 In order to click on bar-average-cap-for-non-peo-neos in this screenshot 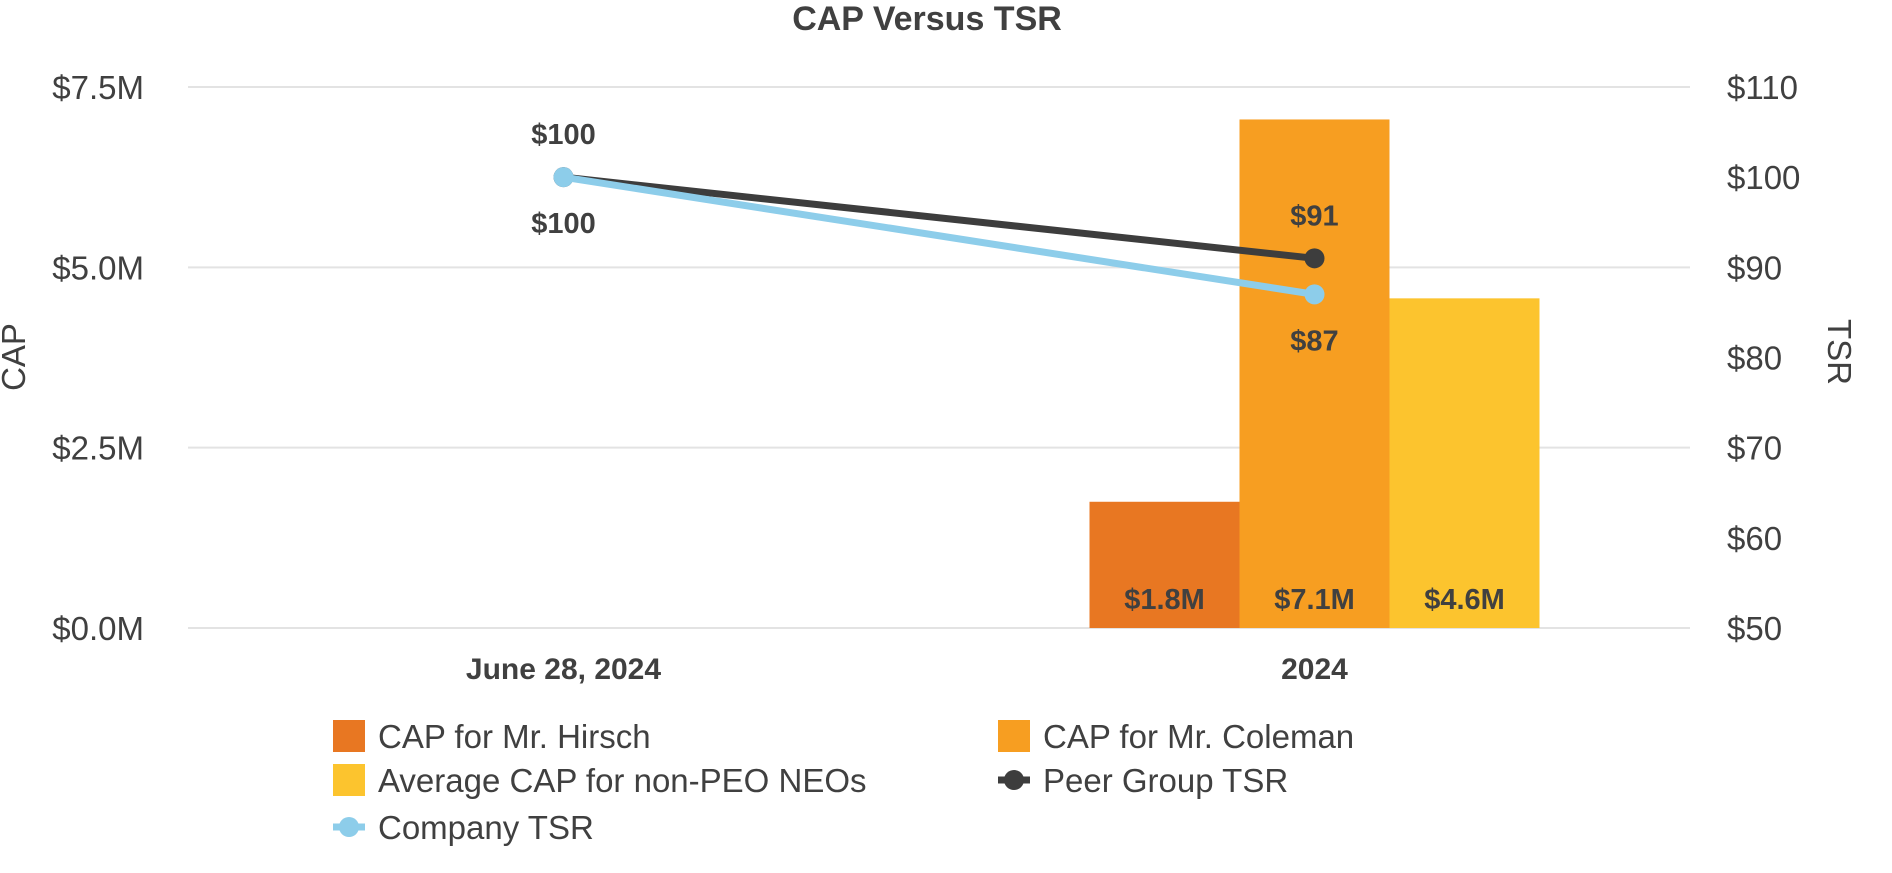, I will do `click(1464, 463)`.